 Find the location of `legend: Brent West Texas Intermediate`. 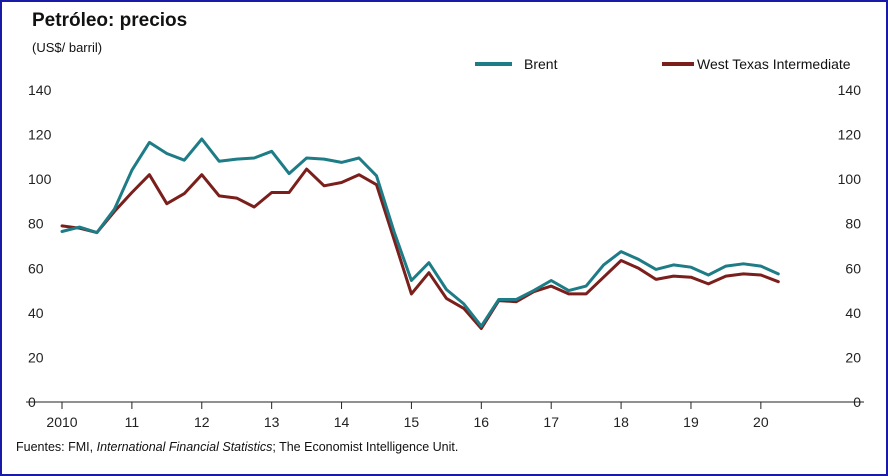

legend: Brent West Texas Intermediate is located at coordinates (663, 64).